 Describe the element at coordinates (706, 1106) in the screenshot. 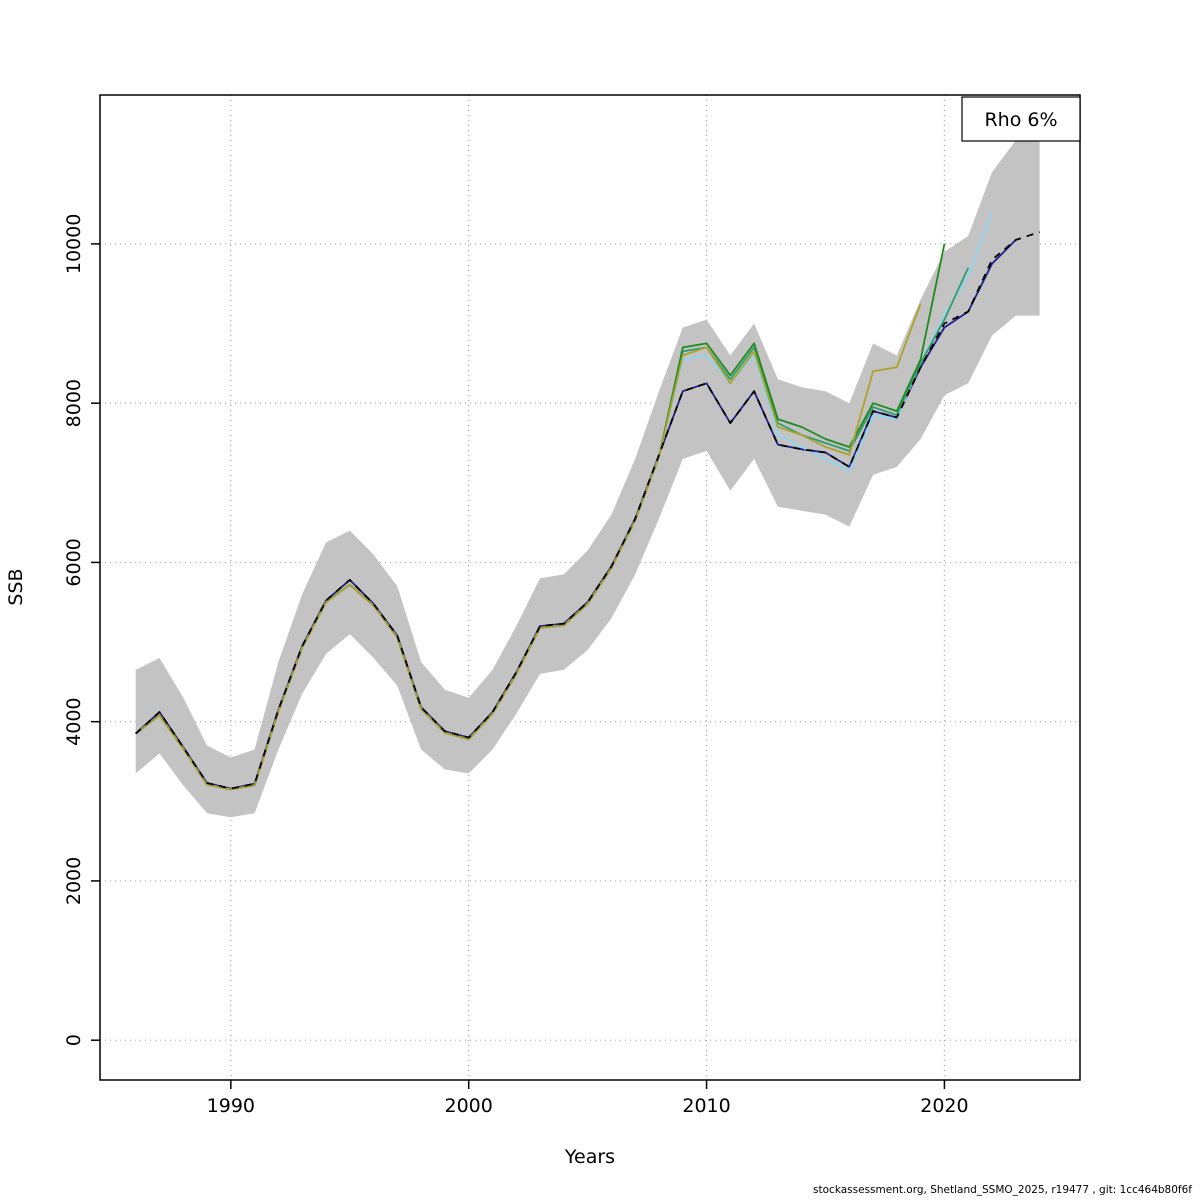

I see `x-tick-label-2010: 2010` at that location.